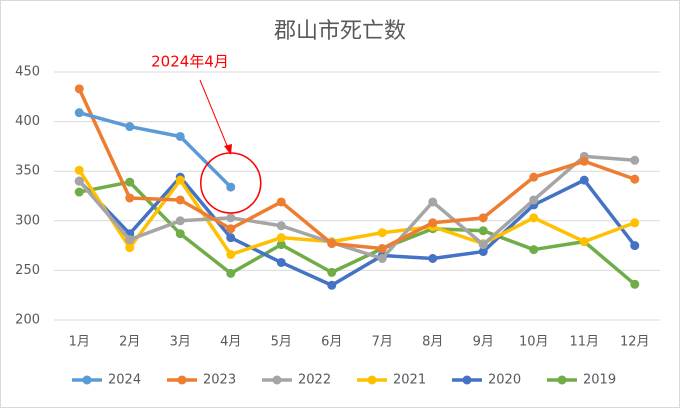 The width and height of the screenshot is (680, 412). Describe the element at coordinates (432, 342) in the screenshot. I see `x-tick-label: 8月` at that location.